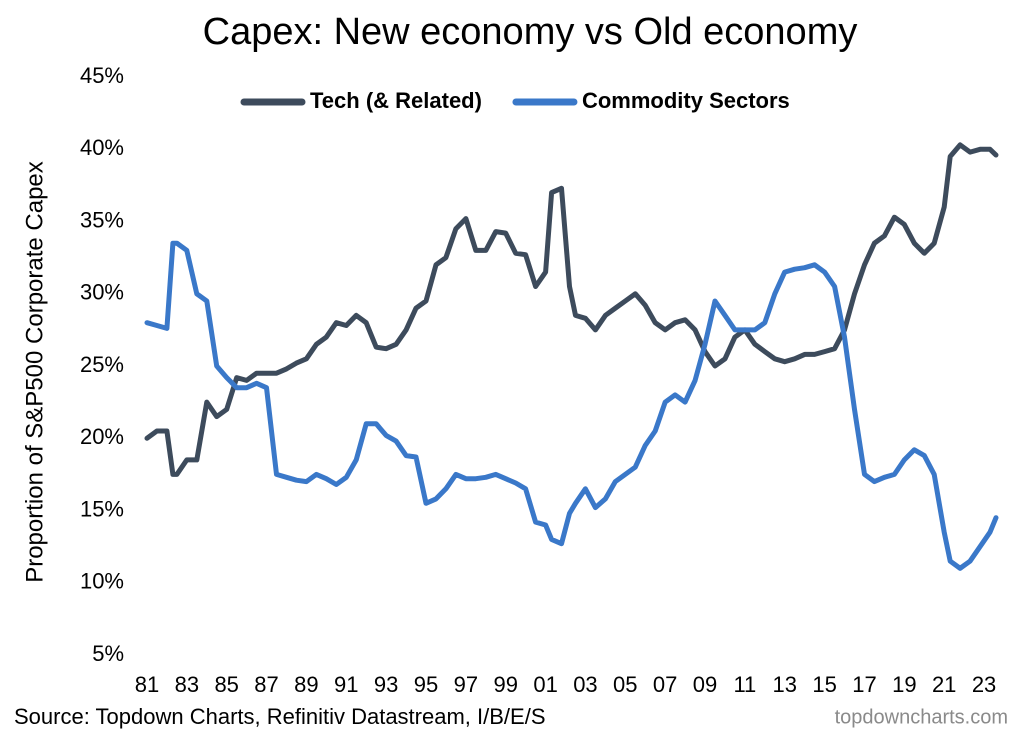 This screenshot has height=740, width=1030. I want to click on x-tick-label: 07, so click(665, 684).